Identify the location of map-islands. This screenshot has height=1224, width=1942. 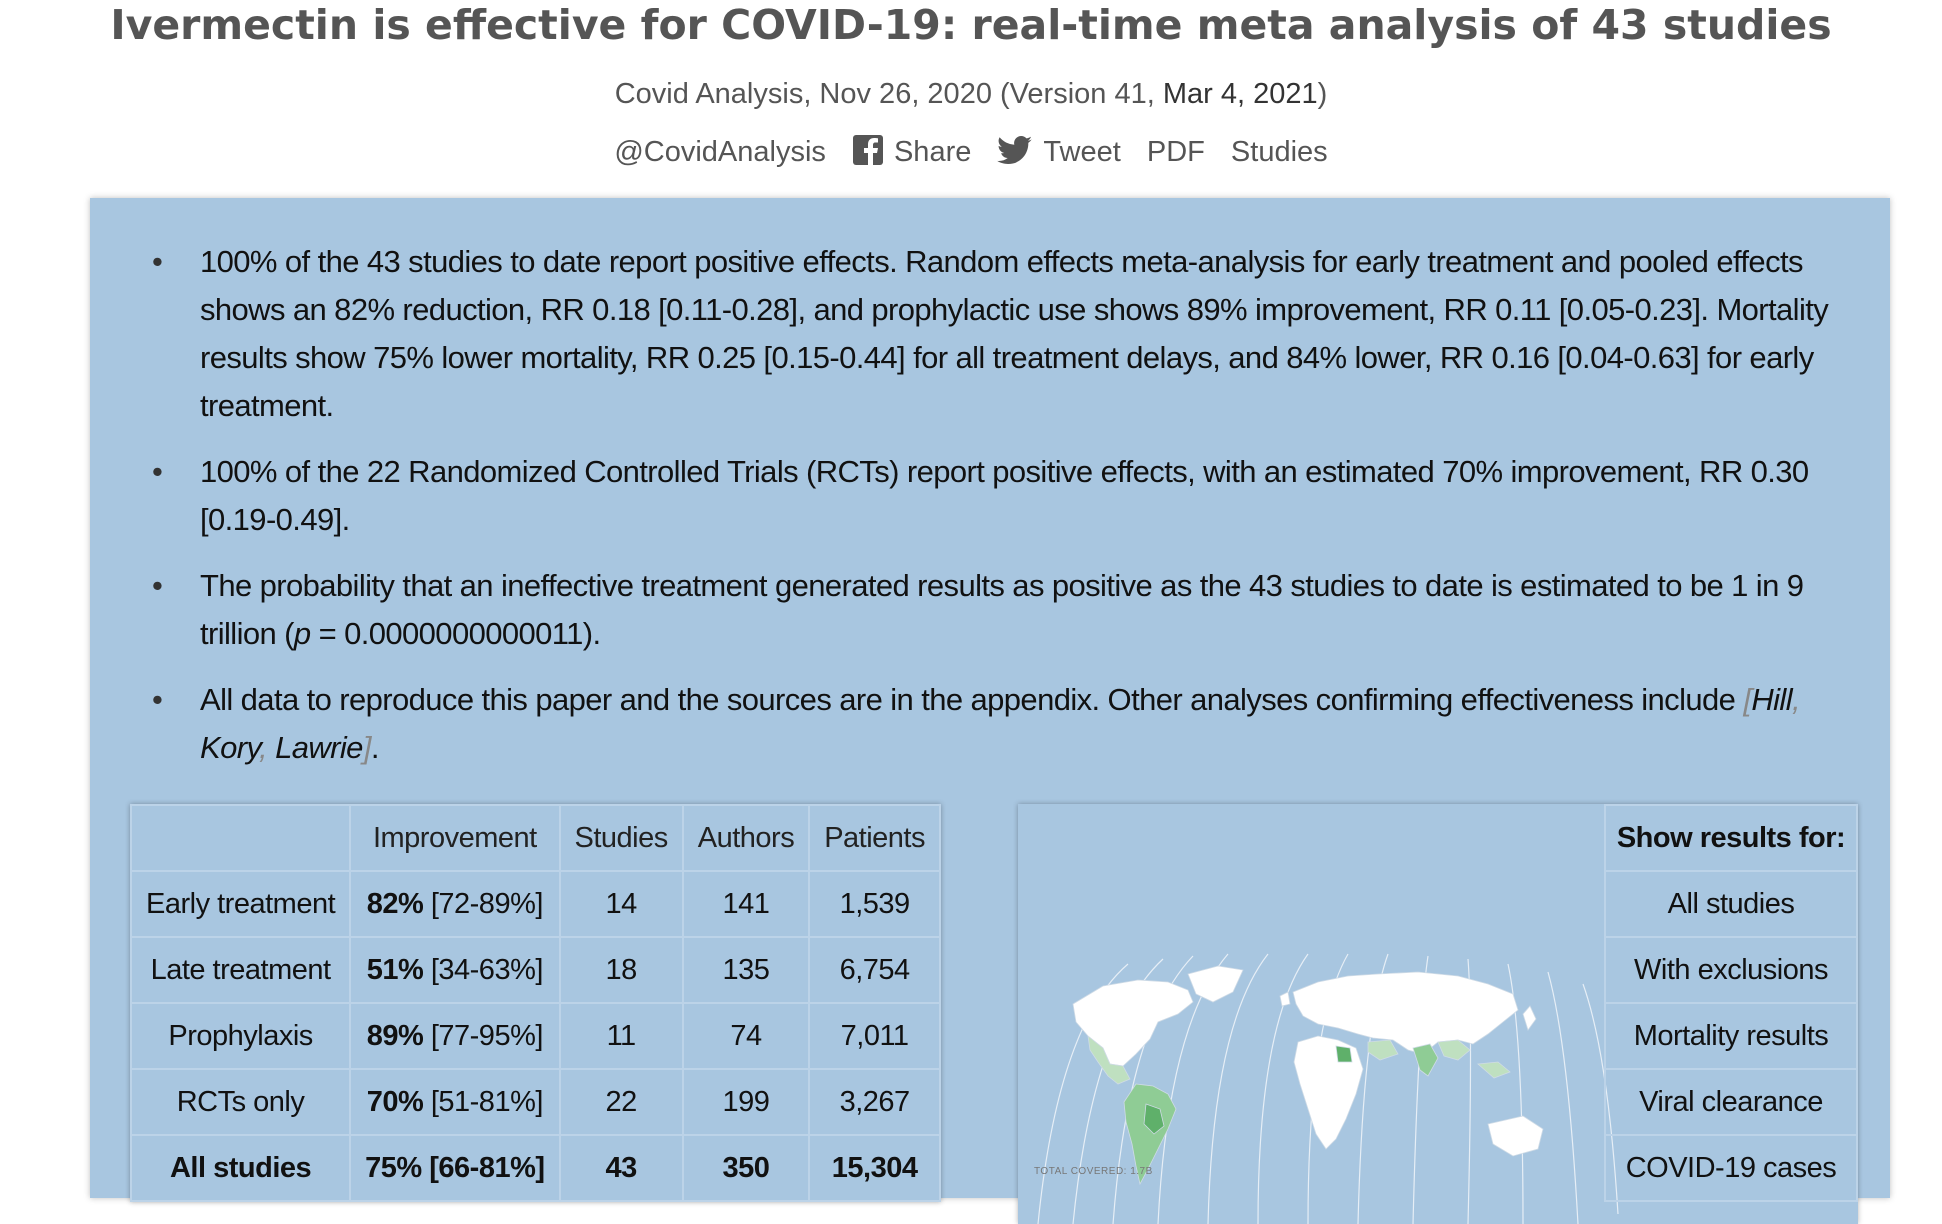
(1408, 1011).